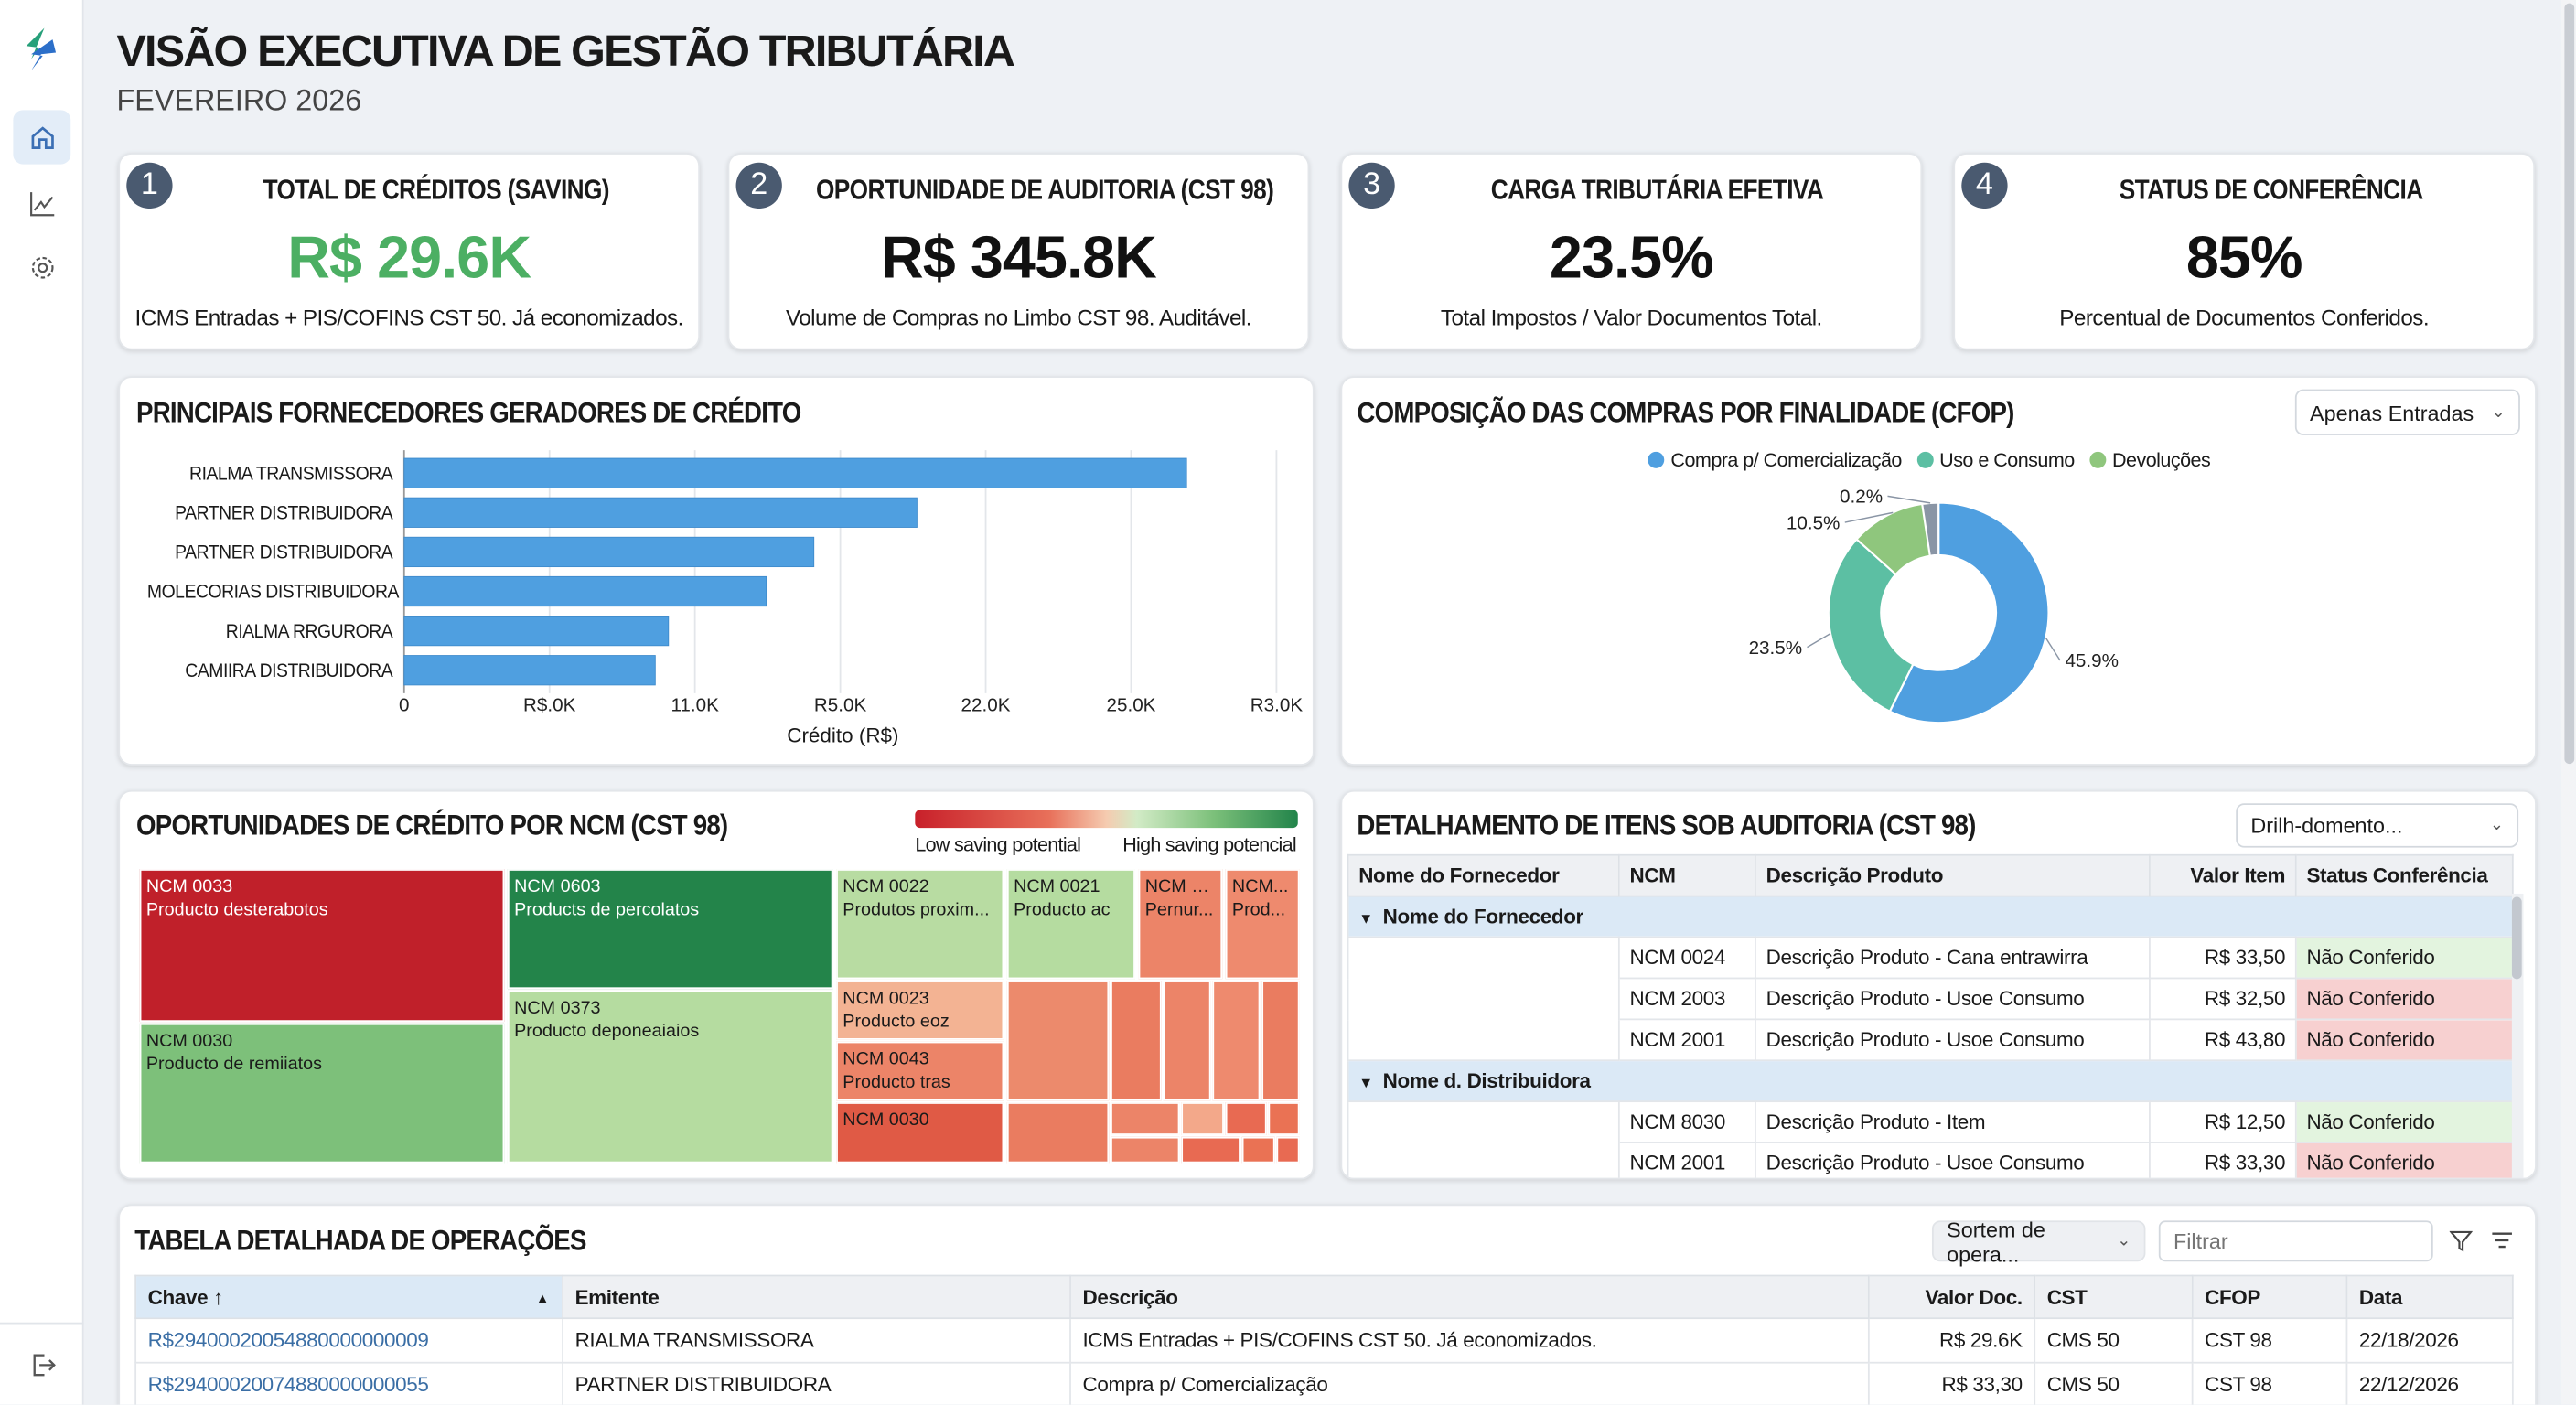 Image resolution: width=2576 pixels, height=1405 pixels. Describe the element at coordinates (2392, 413) in the screenshot. I see `cfop-filter-value: Apenas Entradas` at that location.